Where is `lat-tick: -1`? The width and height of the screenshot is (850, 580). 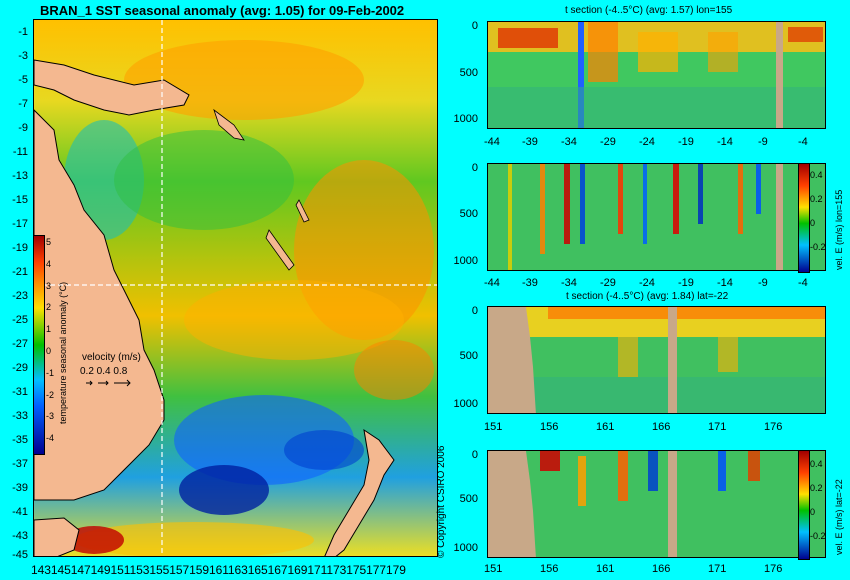
lat-tick: -1 is located at coordinates (23, 32).